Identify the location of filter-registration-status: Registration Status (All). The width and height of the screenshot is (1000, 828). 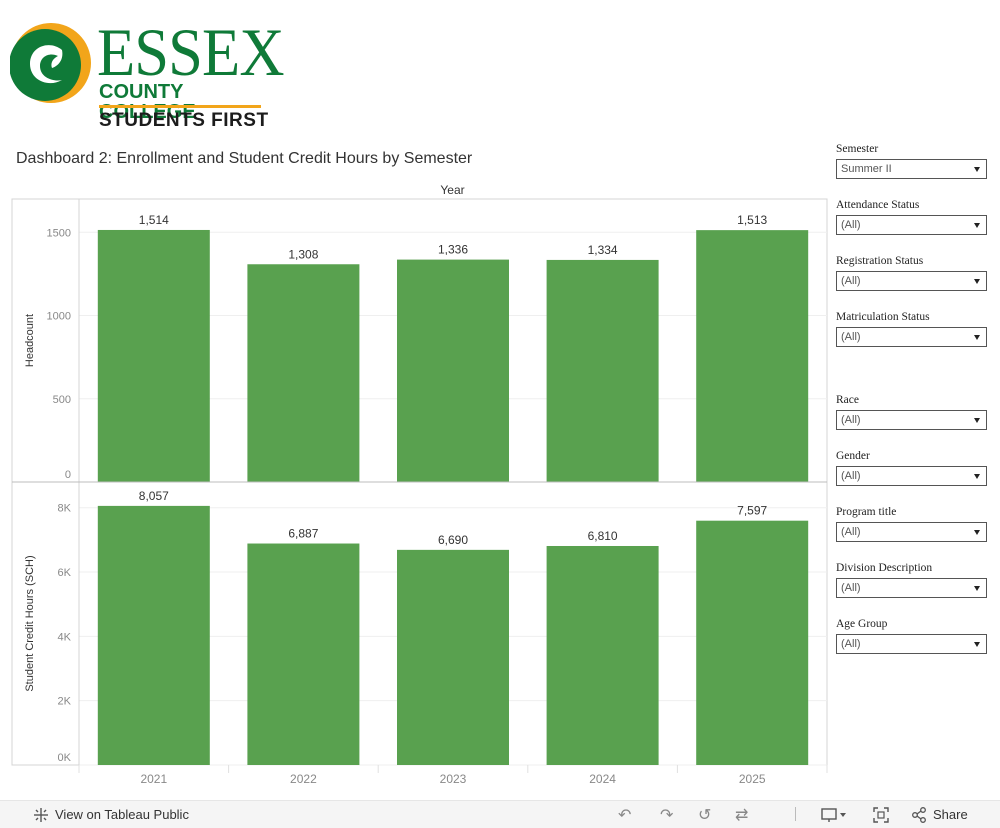
(912, 273).